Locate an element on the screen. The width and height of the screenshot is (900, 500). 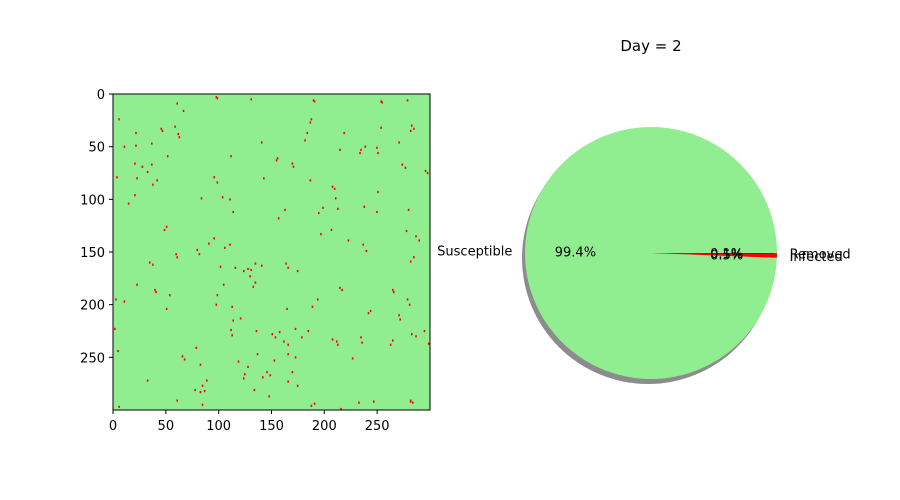
x-tick-label: 0 is located at coordinates (113, 426).